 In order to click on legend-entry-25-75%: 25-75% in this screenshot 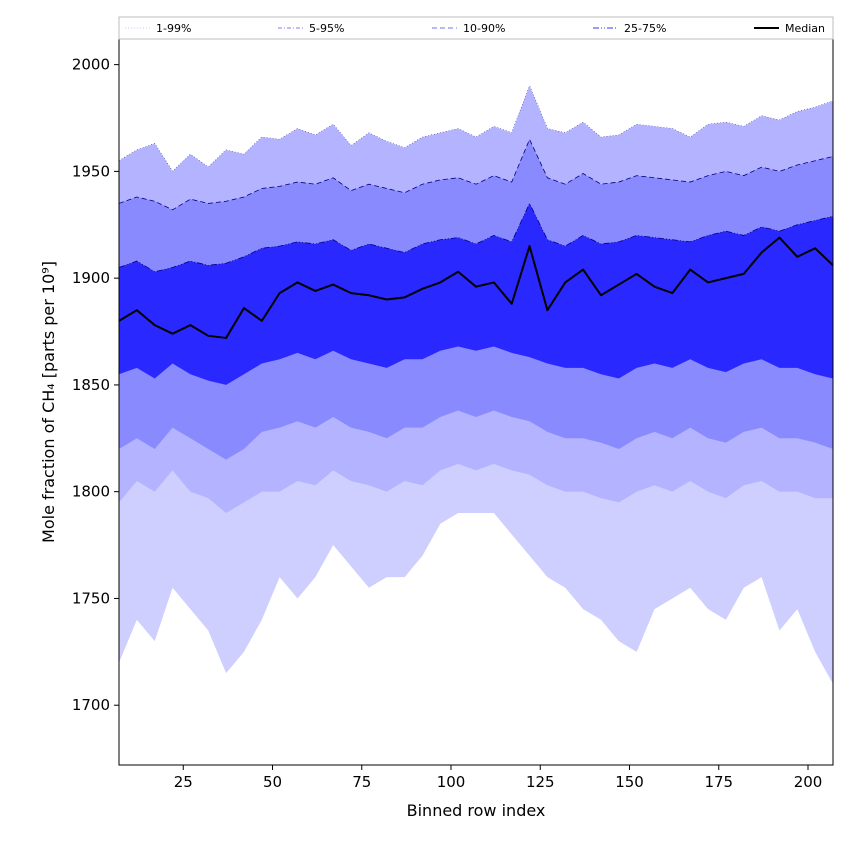, I will do `click(629, 28)`.